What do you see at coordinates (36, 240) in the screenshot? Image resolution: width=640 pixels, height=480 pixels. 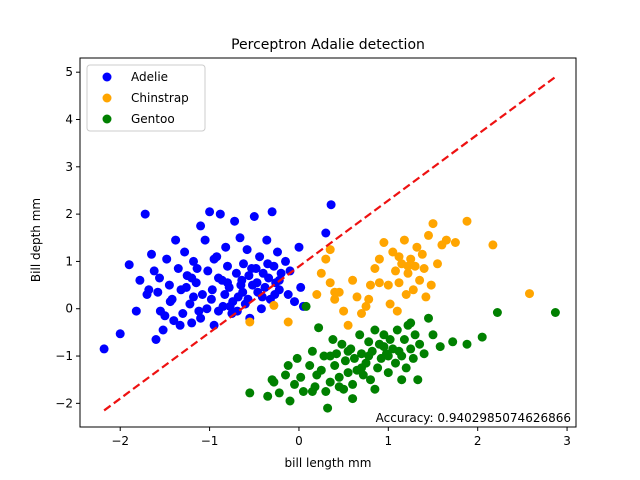 I see `y-axis-label: Bill depth mm` at bounding box center [36, 240].